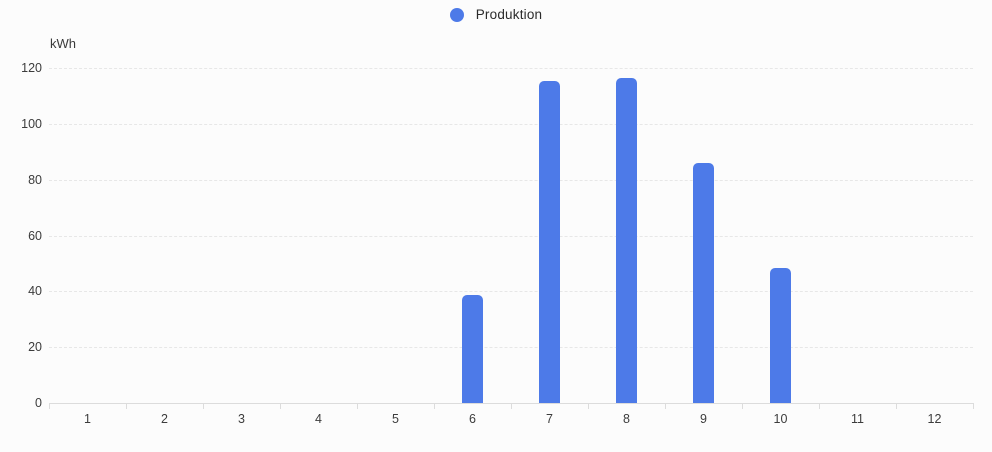  I want to click on y-tick-label-60: 60, so click(35, 235).